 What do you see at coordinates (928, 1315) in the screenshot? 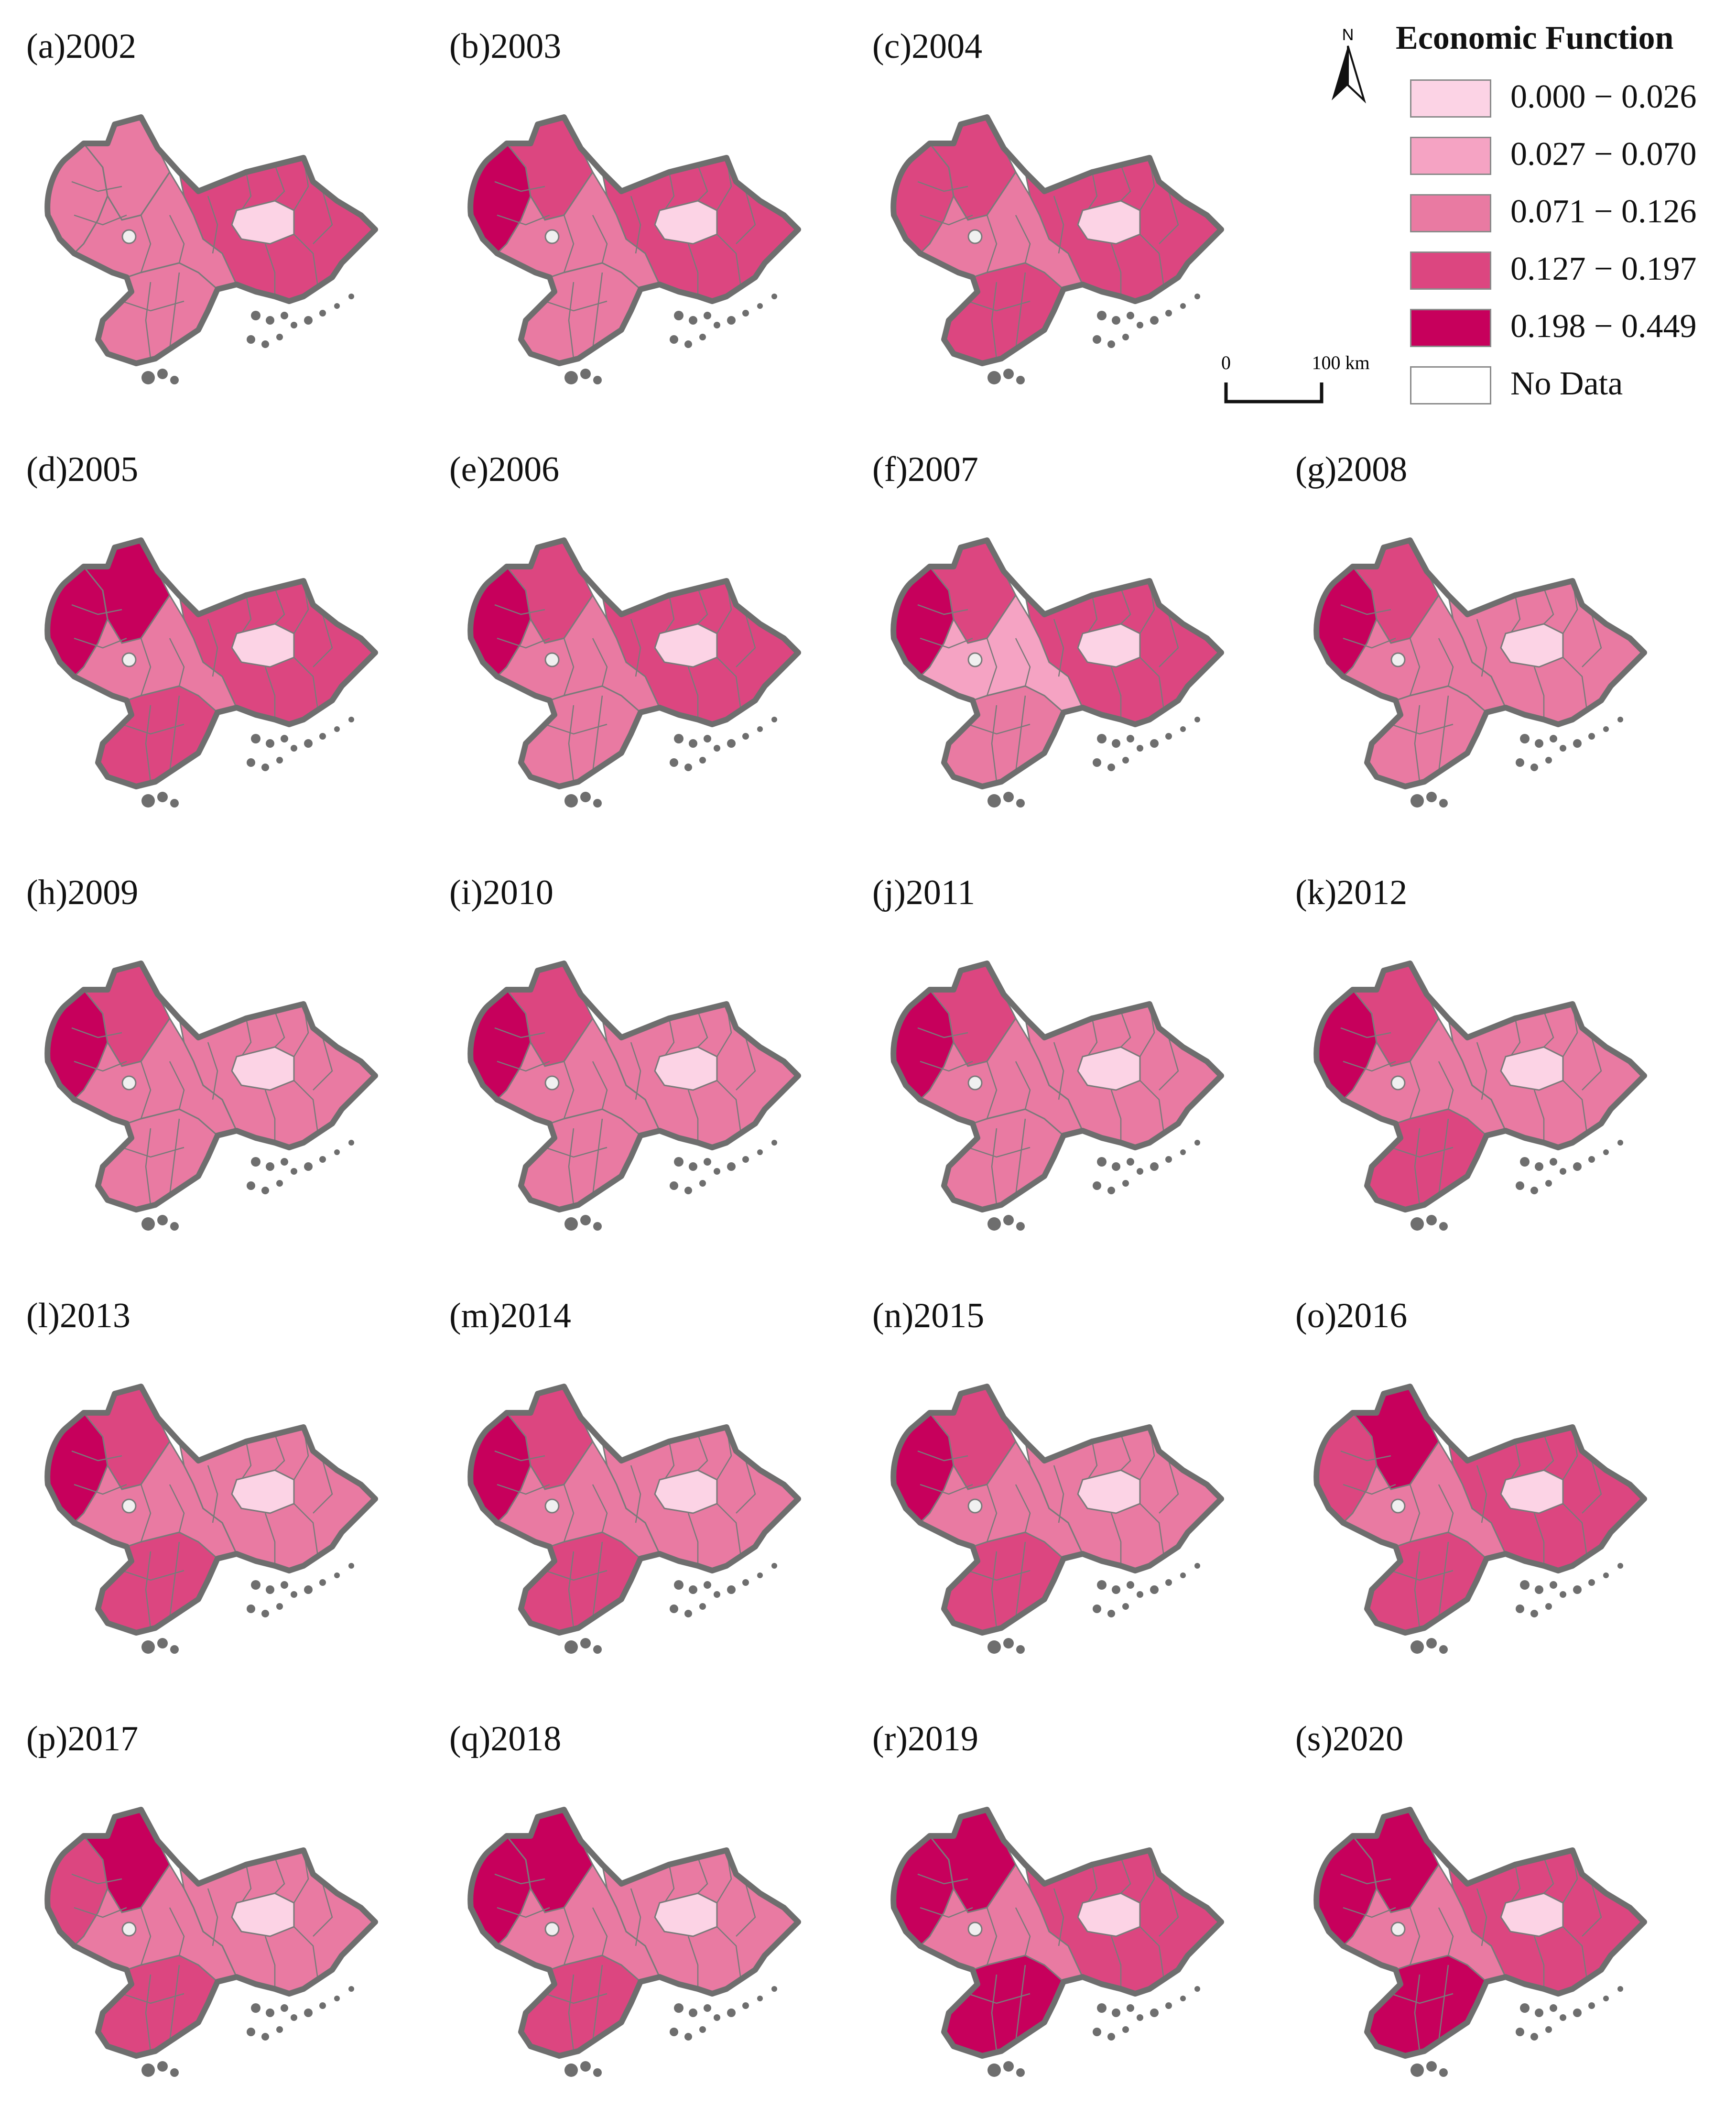
I see `panel-label: (n)2015` at bounding box center [928, 1315].